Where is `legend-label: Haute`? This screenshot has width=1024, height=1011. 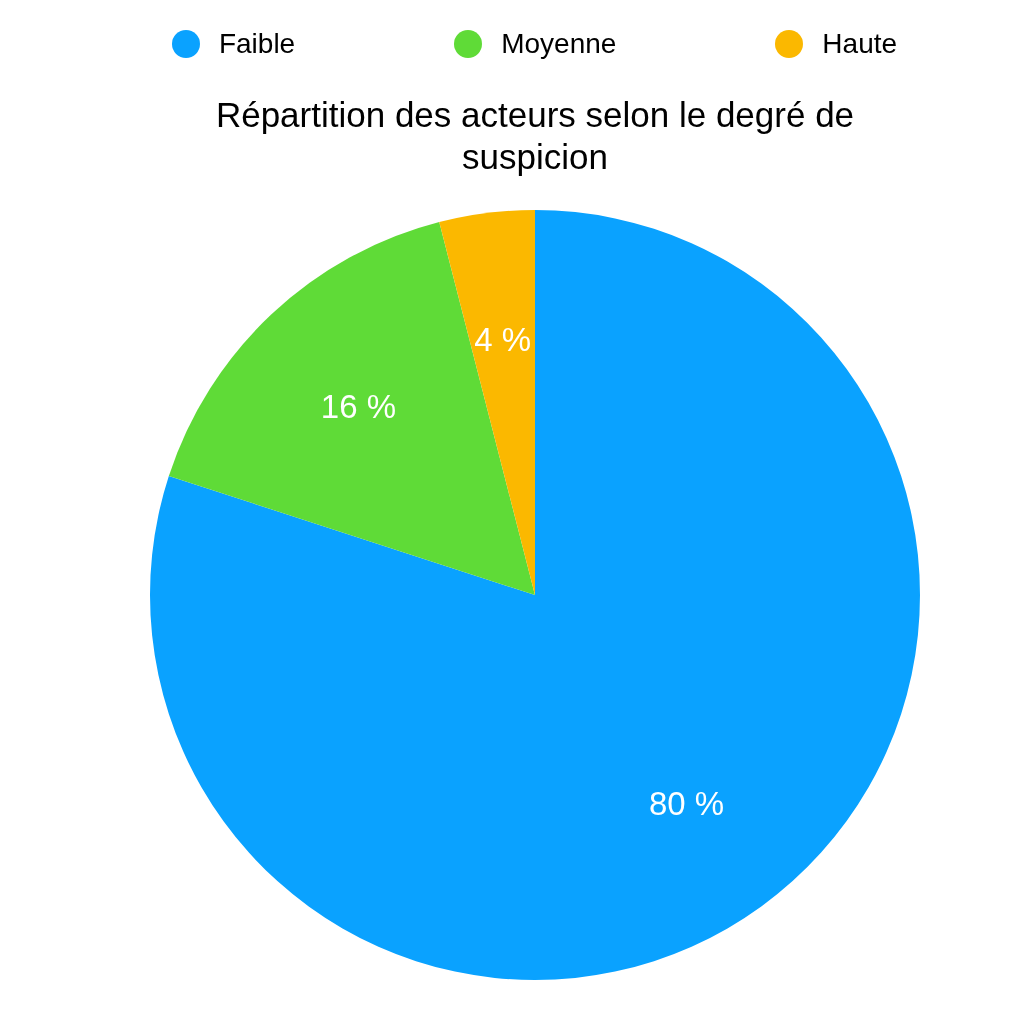 legend-label: Haute is located at coordinates (860, 44).